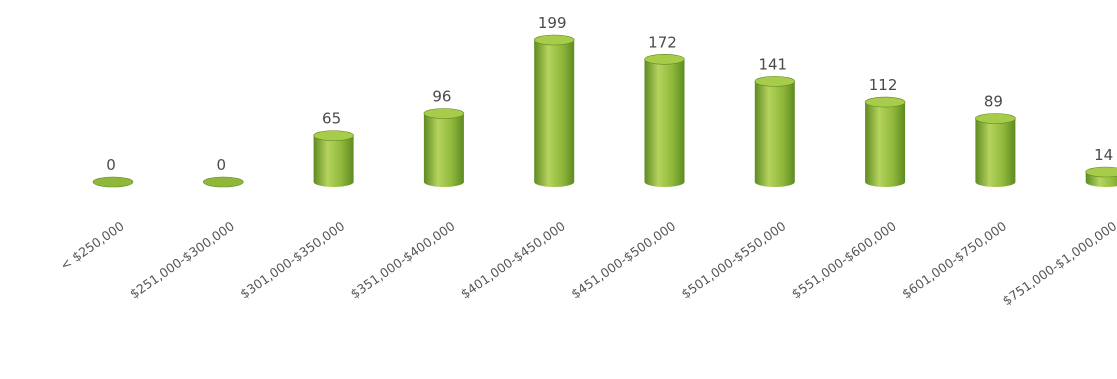 The image size is (1117, 379). Describe the element at coordinates (331, 119) in the screenshot. I see `data-label: 65` at that location.